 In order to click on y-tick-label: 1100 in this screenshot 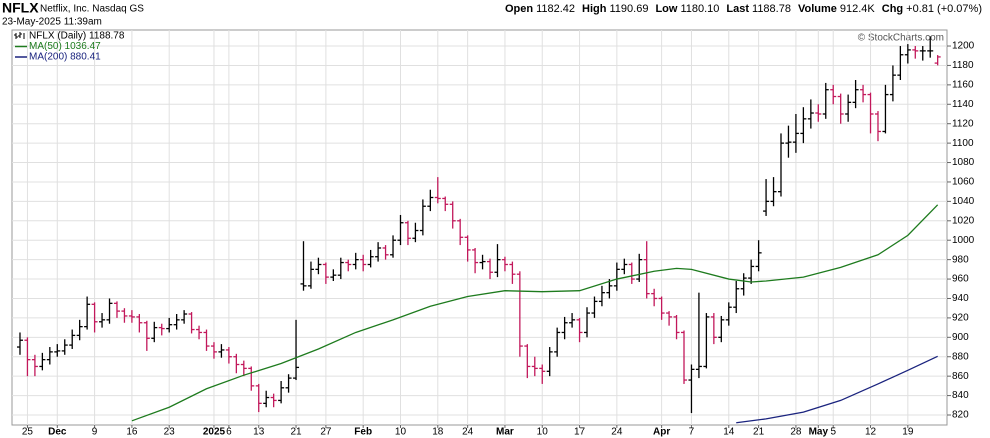, I will do `click(963, 143)`.